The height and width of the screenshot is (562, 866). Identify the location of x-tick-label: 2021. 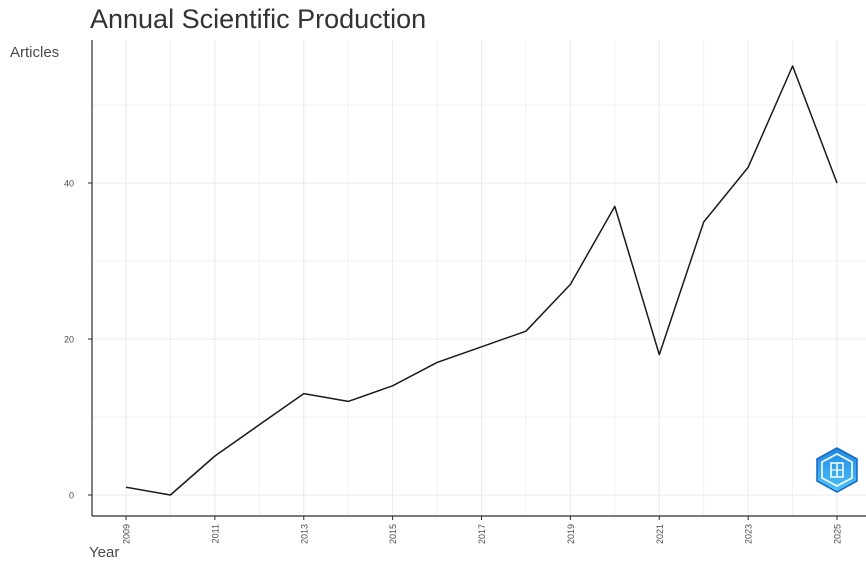
(660, 534).